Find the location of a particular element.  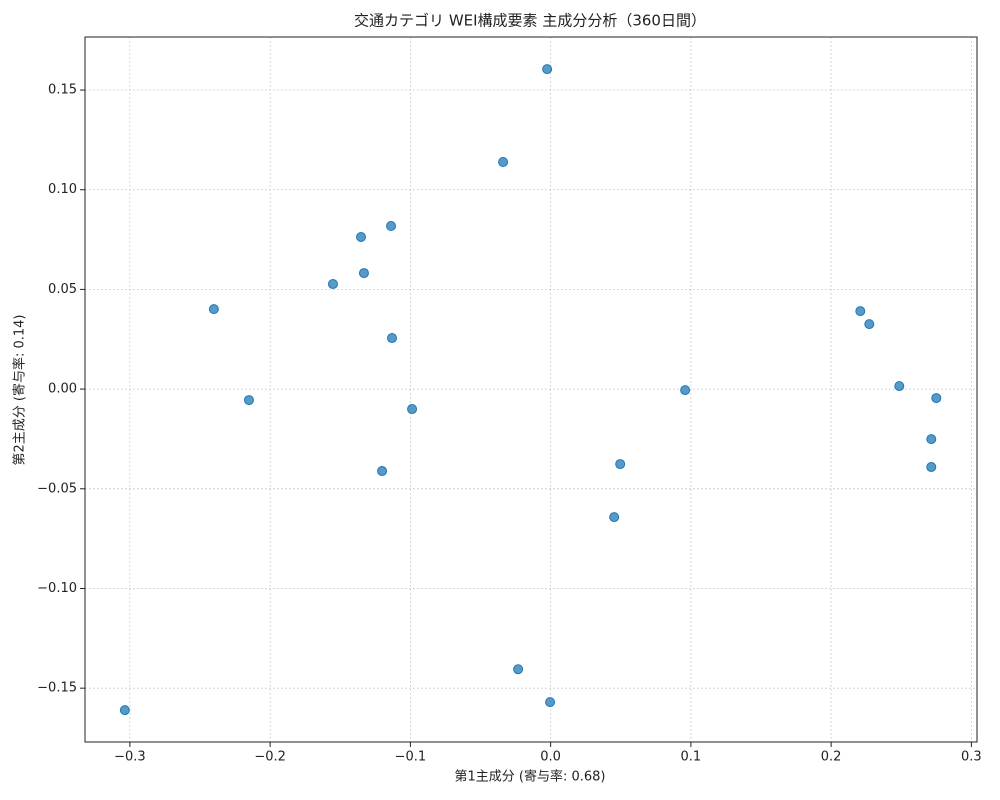

x-tick-label: 0.1 is located at coordinates (691, 757).